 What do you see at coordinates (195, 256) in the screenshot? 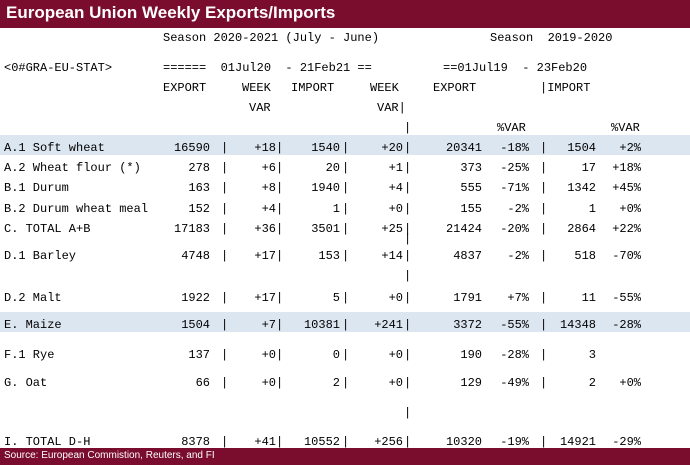
I see `cell-export: 4748` at bounding box center [195, 256].